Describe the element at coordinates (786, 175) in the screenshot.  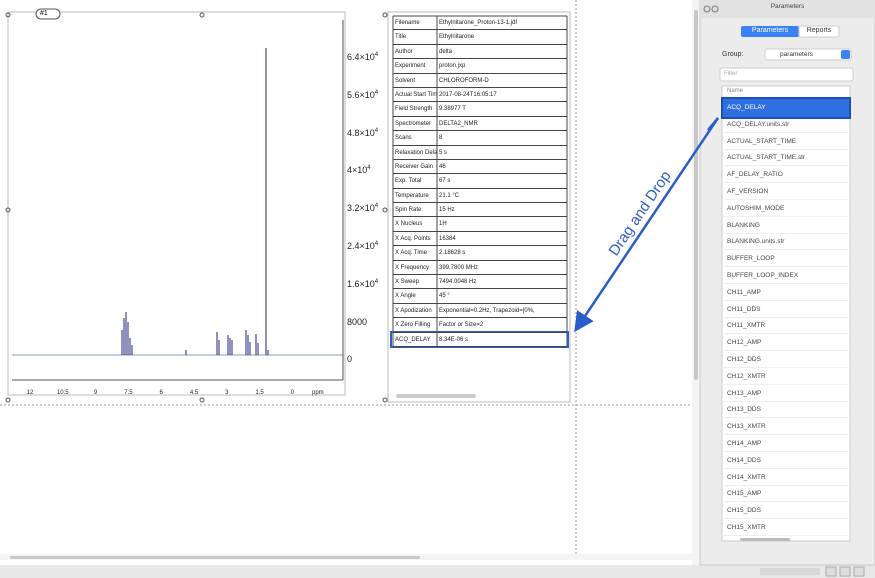
I see `list-item: AF_DELAY_RATIO` at that location.